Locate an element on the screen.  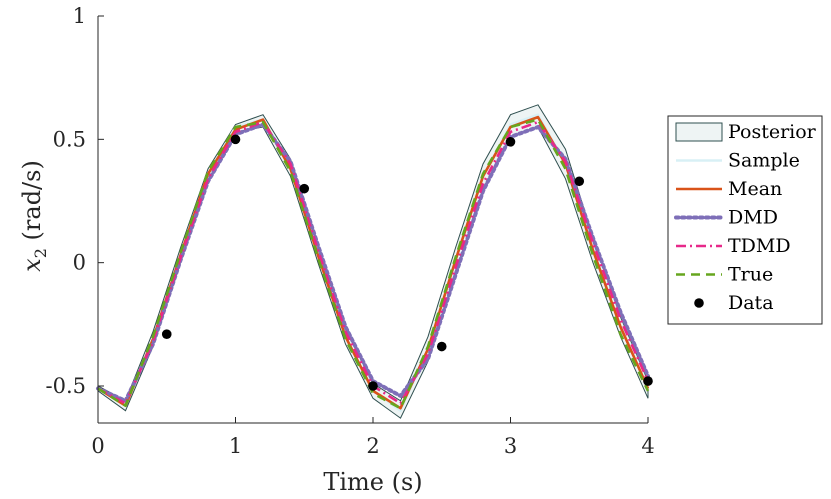
legend-label: DMD is located at coordinates (753, 218).